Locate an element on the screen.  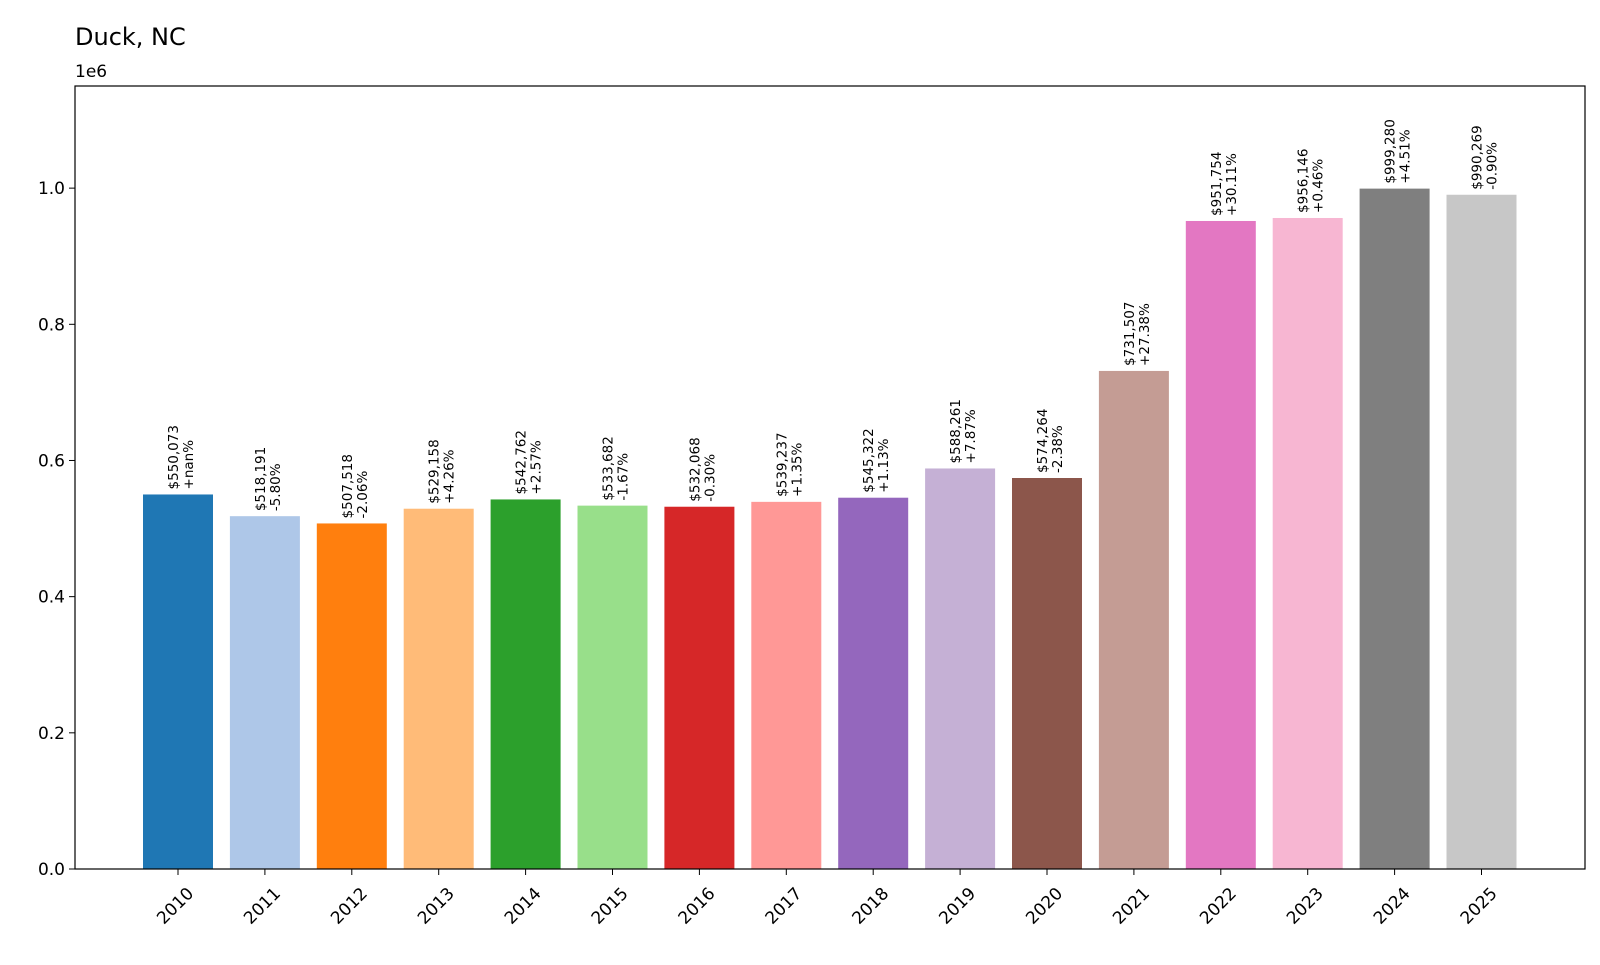
bar-change-label: +1.35% is located at coordinates (797, 469).